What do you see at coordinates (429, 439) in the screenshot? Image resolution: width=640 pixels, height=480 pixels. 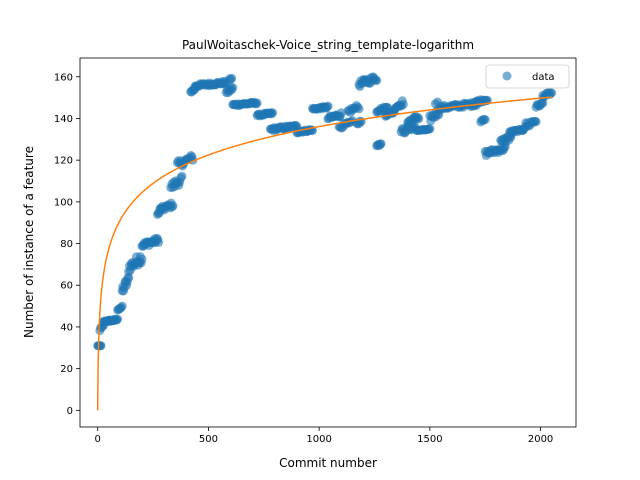 I see `x-tick-label: 1500` at bounding box center [429, 439].